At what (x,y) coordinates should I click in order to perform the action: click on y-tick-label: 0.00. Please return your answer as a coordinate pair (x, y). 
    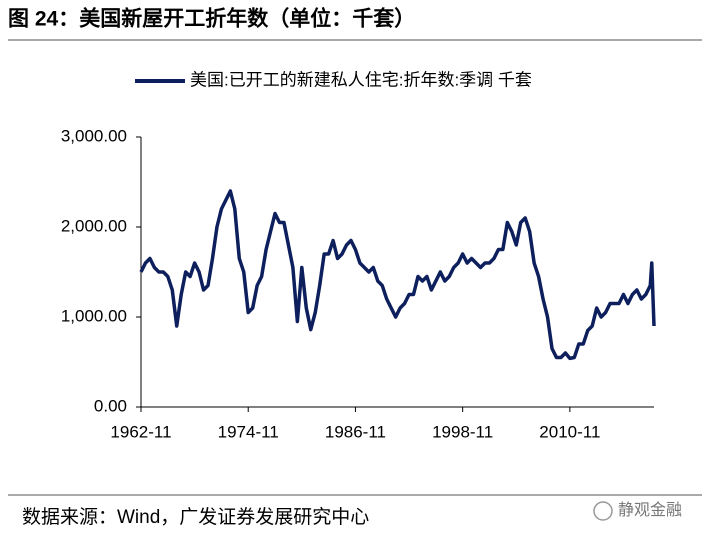
    Looking at the image, I should click on (110, 405).